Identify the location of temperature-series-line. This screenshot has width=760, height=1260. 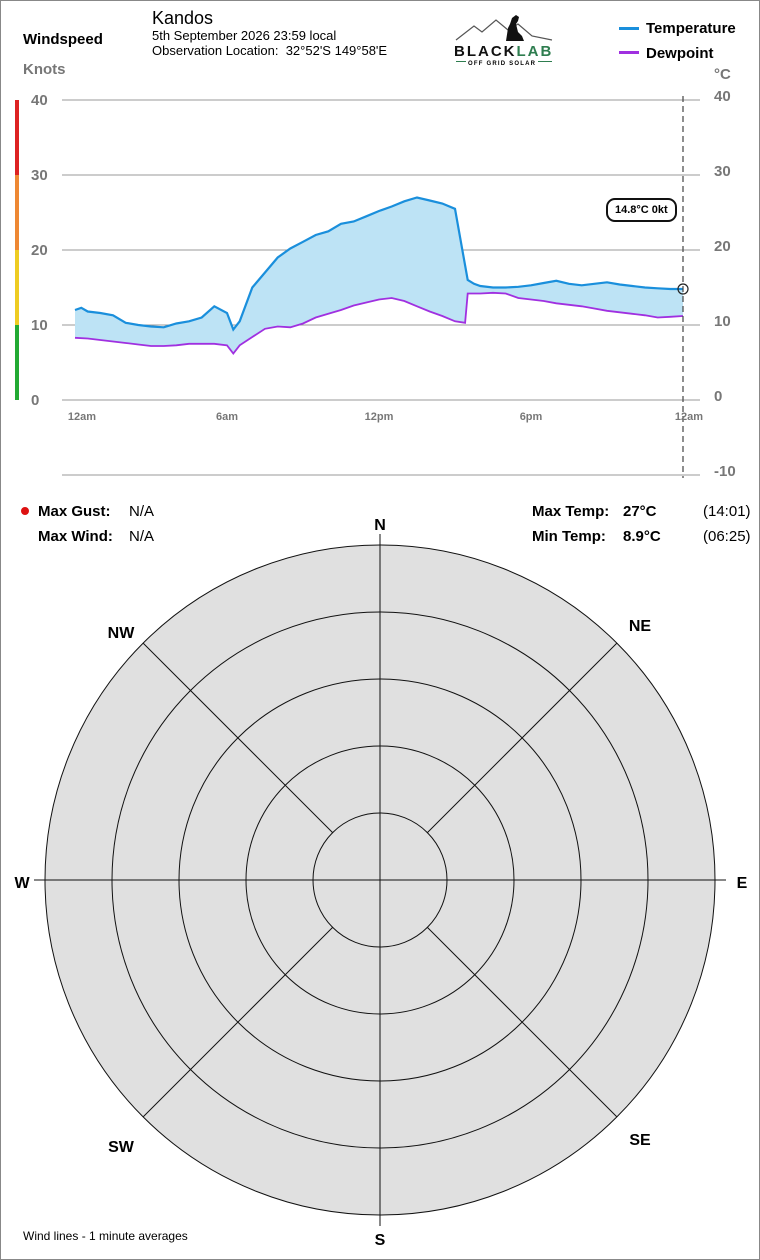
(378, 264).